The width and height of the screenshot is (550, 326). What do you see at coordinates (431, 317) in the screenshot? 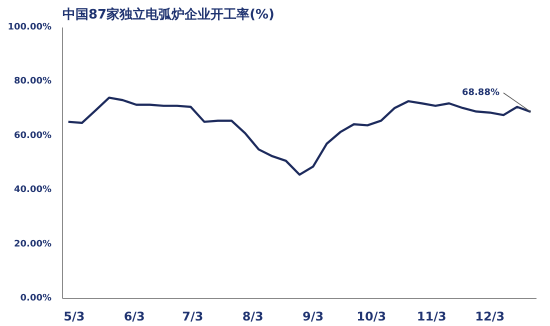
I see `x-tick-label: 11/3` at bounding box center [431, 317].